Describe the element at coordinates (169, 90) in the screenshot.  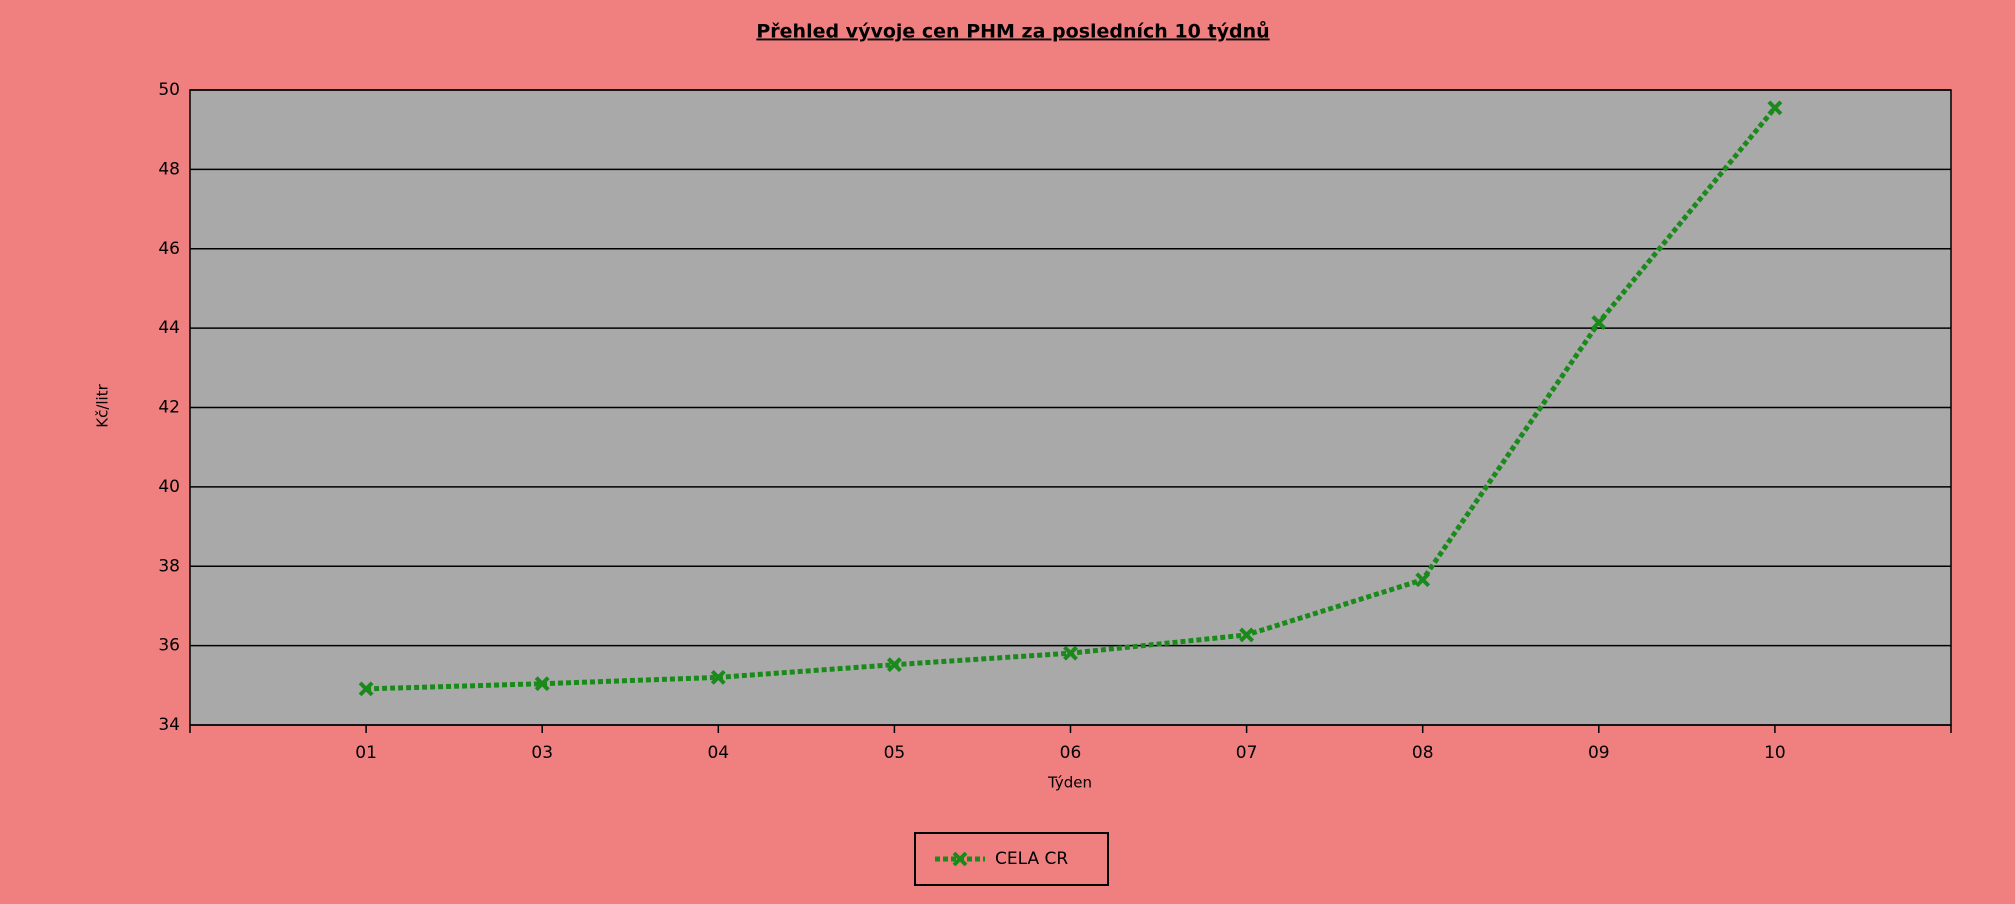
I see `y-tick-label: 50` at that location.